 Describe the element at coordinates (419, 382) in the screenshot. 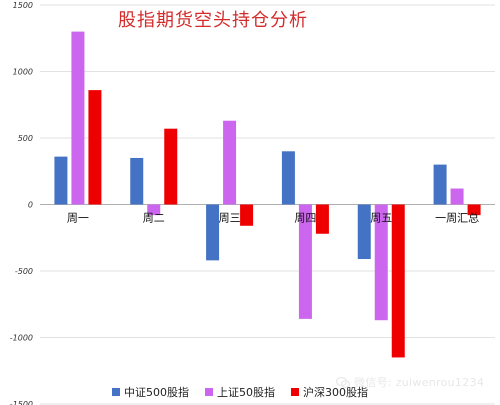

I see `watermark-text: 微信号: zuiwenrou1234` at that location.